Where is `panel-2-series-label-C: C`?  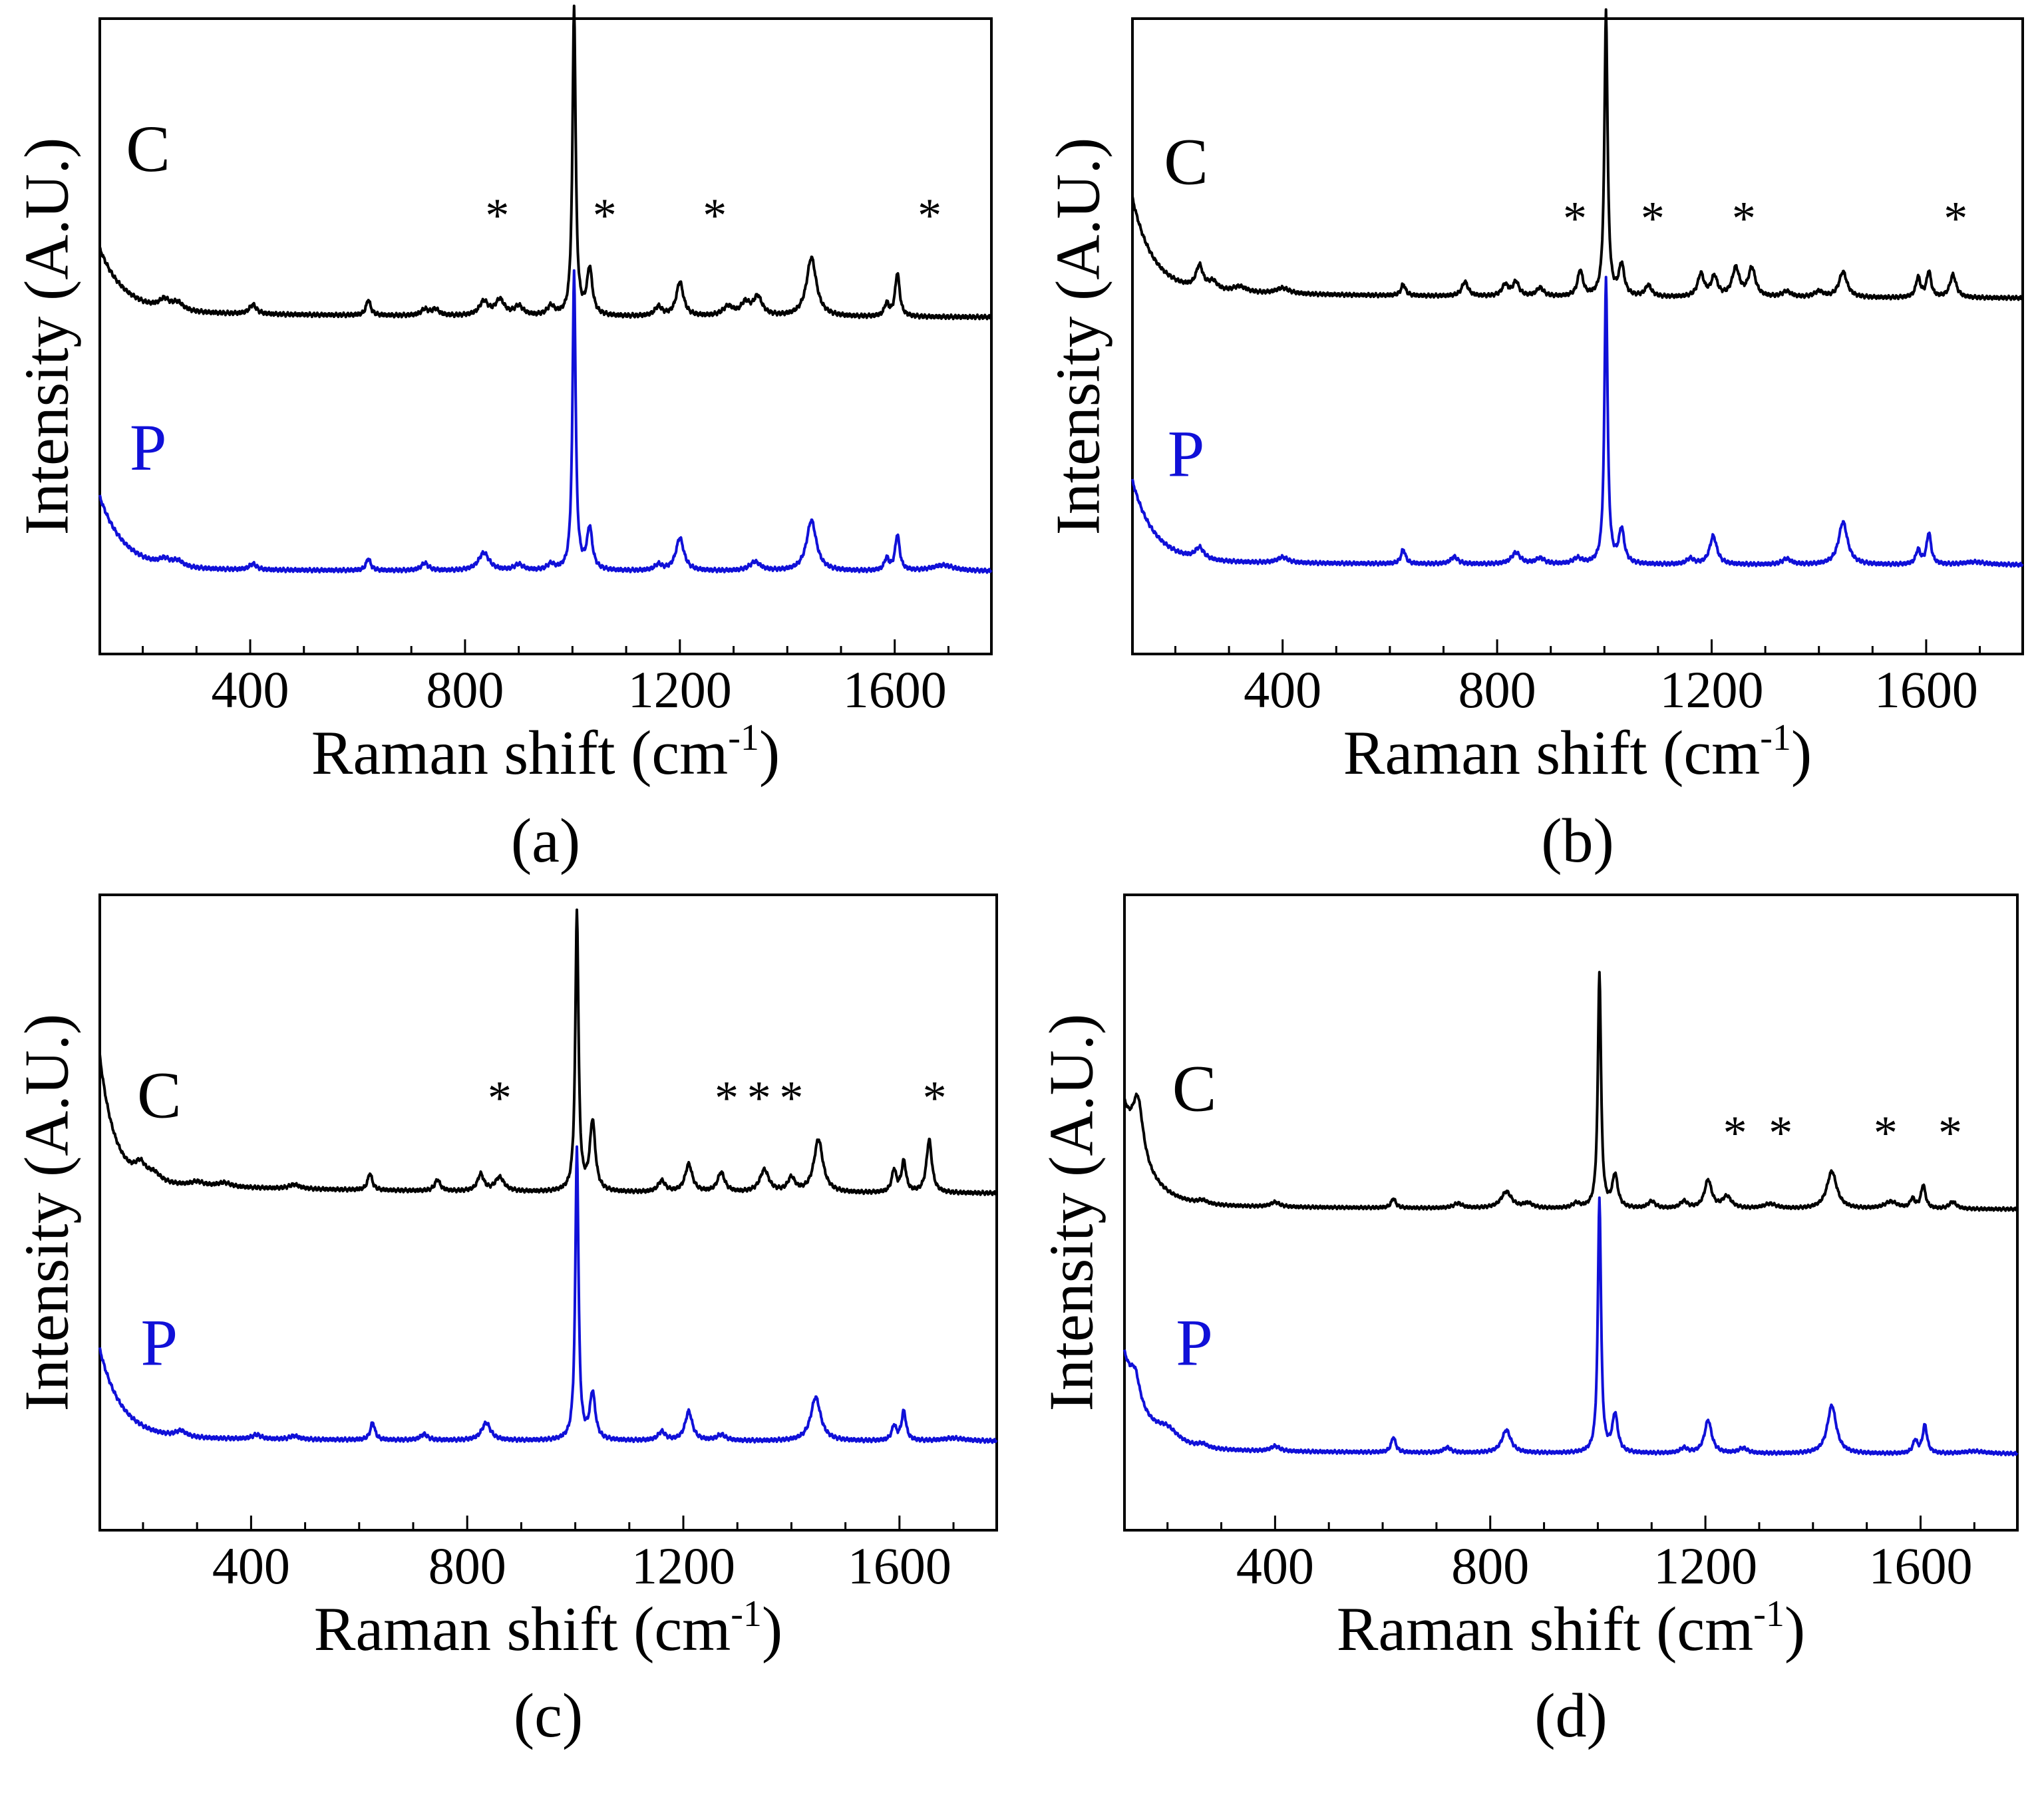 panel-2-series-label-C: C is located at coordinates (159, 1095).